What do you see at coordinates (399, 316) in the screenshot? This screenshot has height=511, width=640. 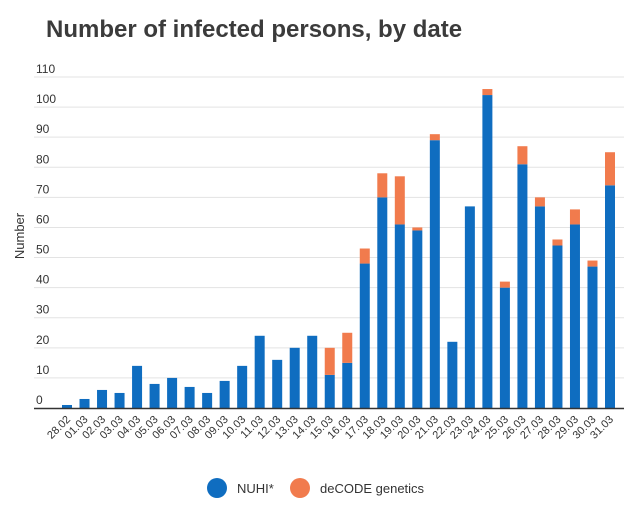 I see `bar-nuhi-19.03` at bounding box center [399, 316].